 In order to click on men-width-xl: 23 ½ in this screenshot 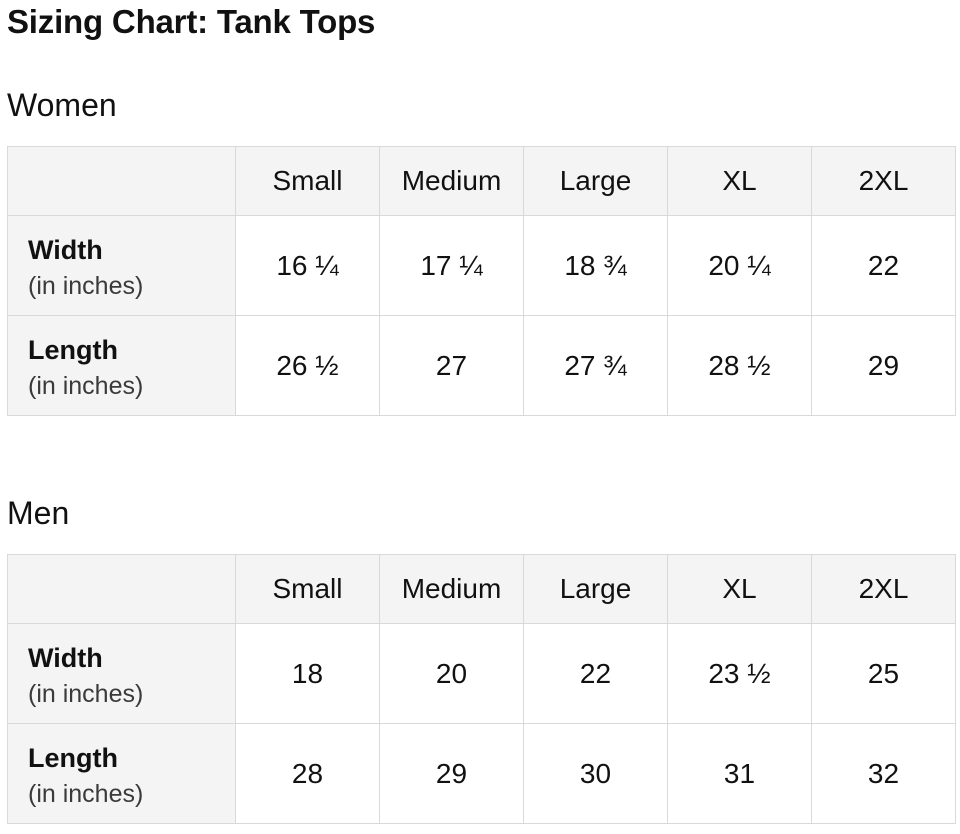, I will do `click(739, 673)`.